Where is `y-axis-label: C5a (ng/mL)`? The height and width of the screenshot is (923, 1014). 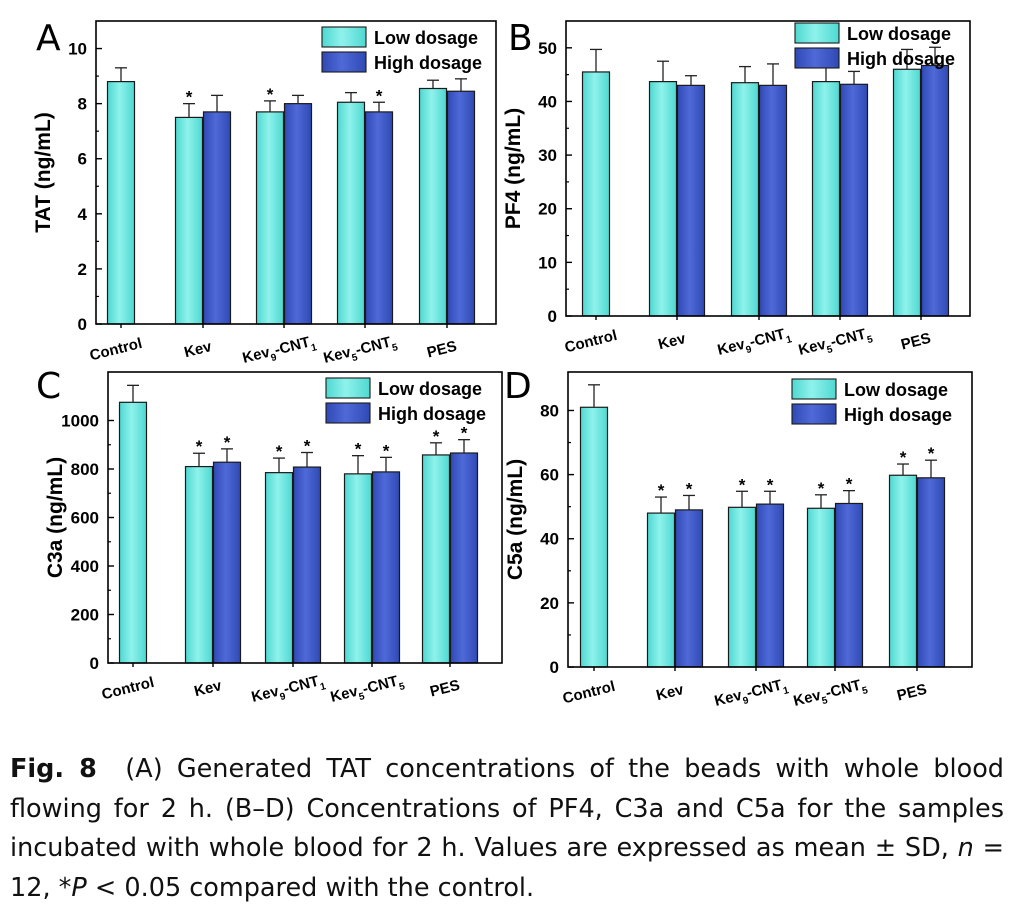
y-axis-label: C5a (ng/mL) is located at coordinates (515, 519).